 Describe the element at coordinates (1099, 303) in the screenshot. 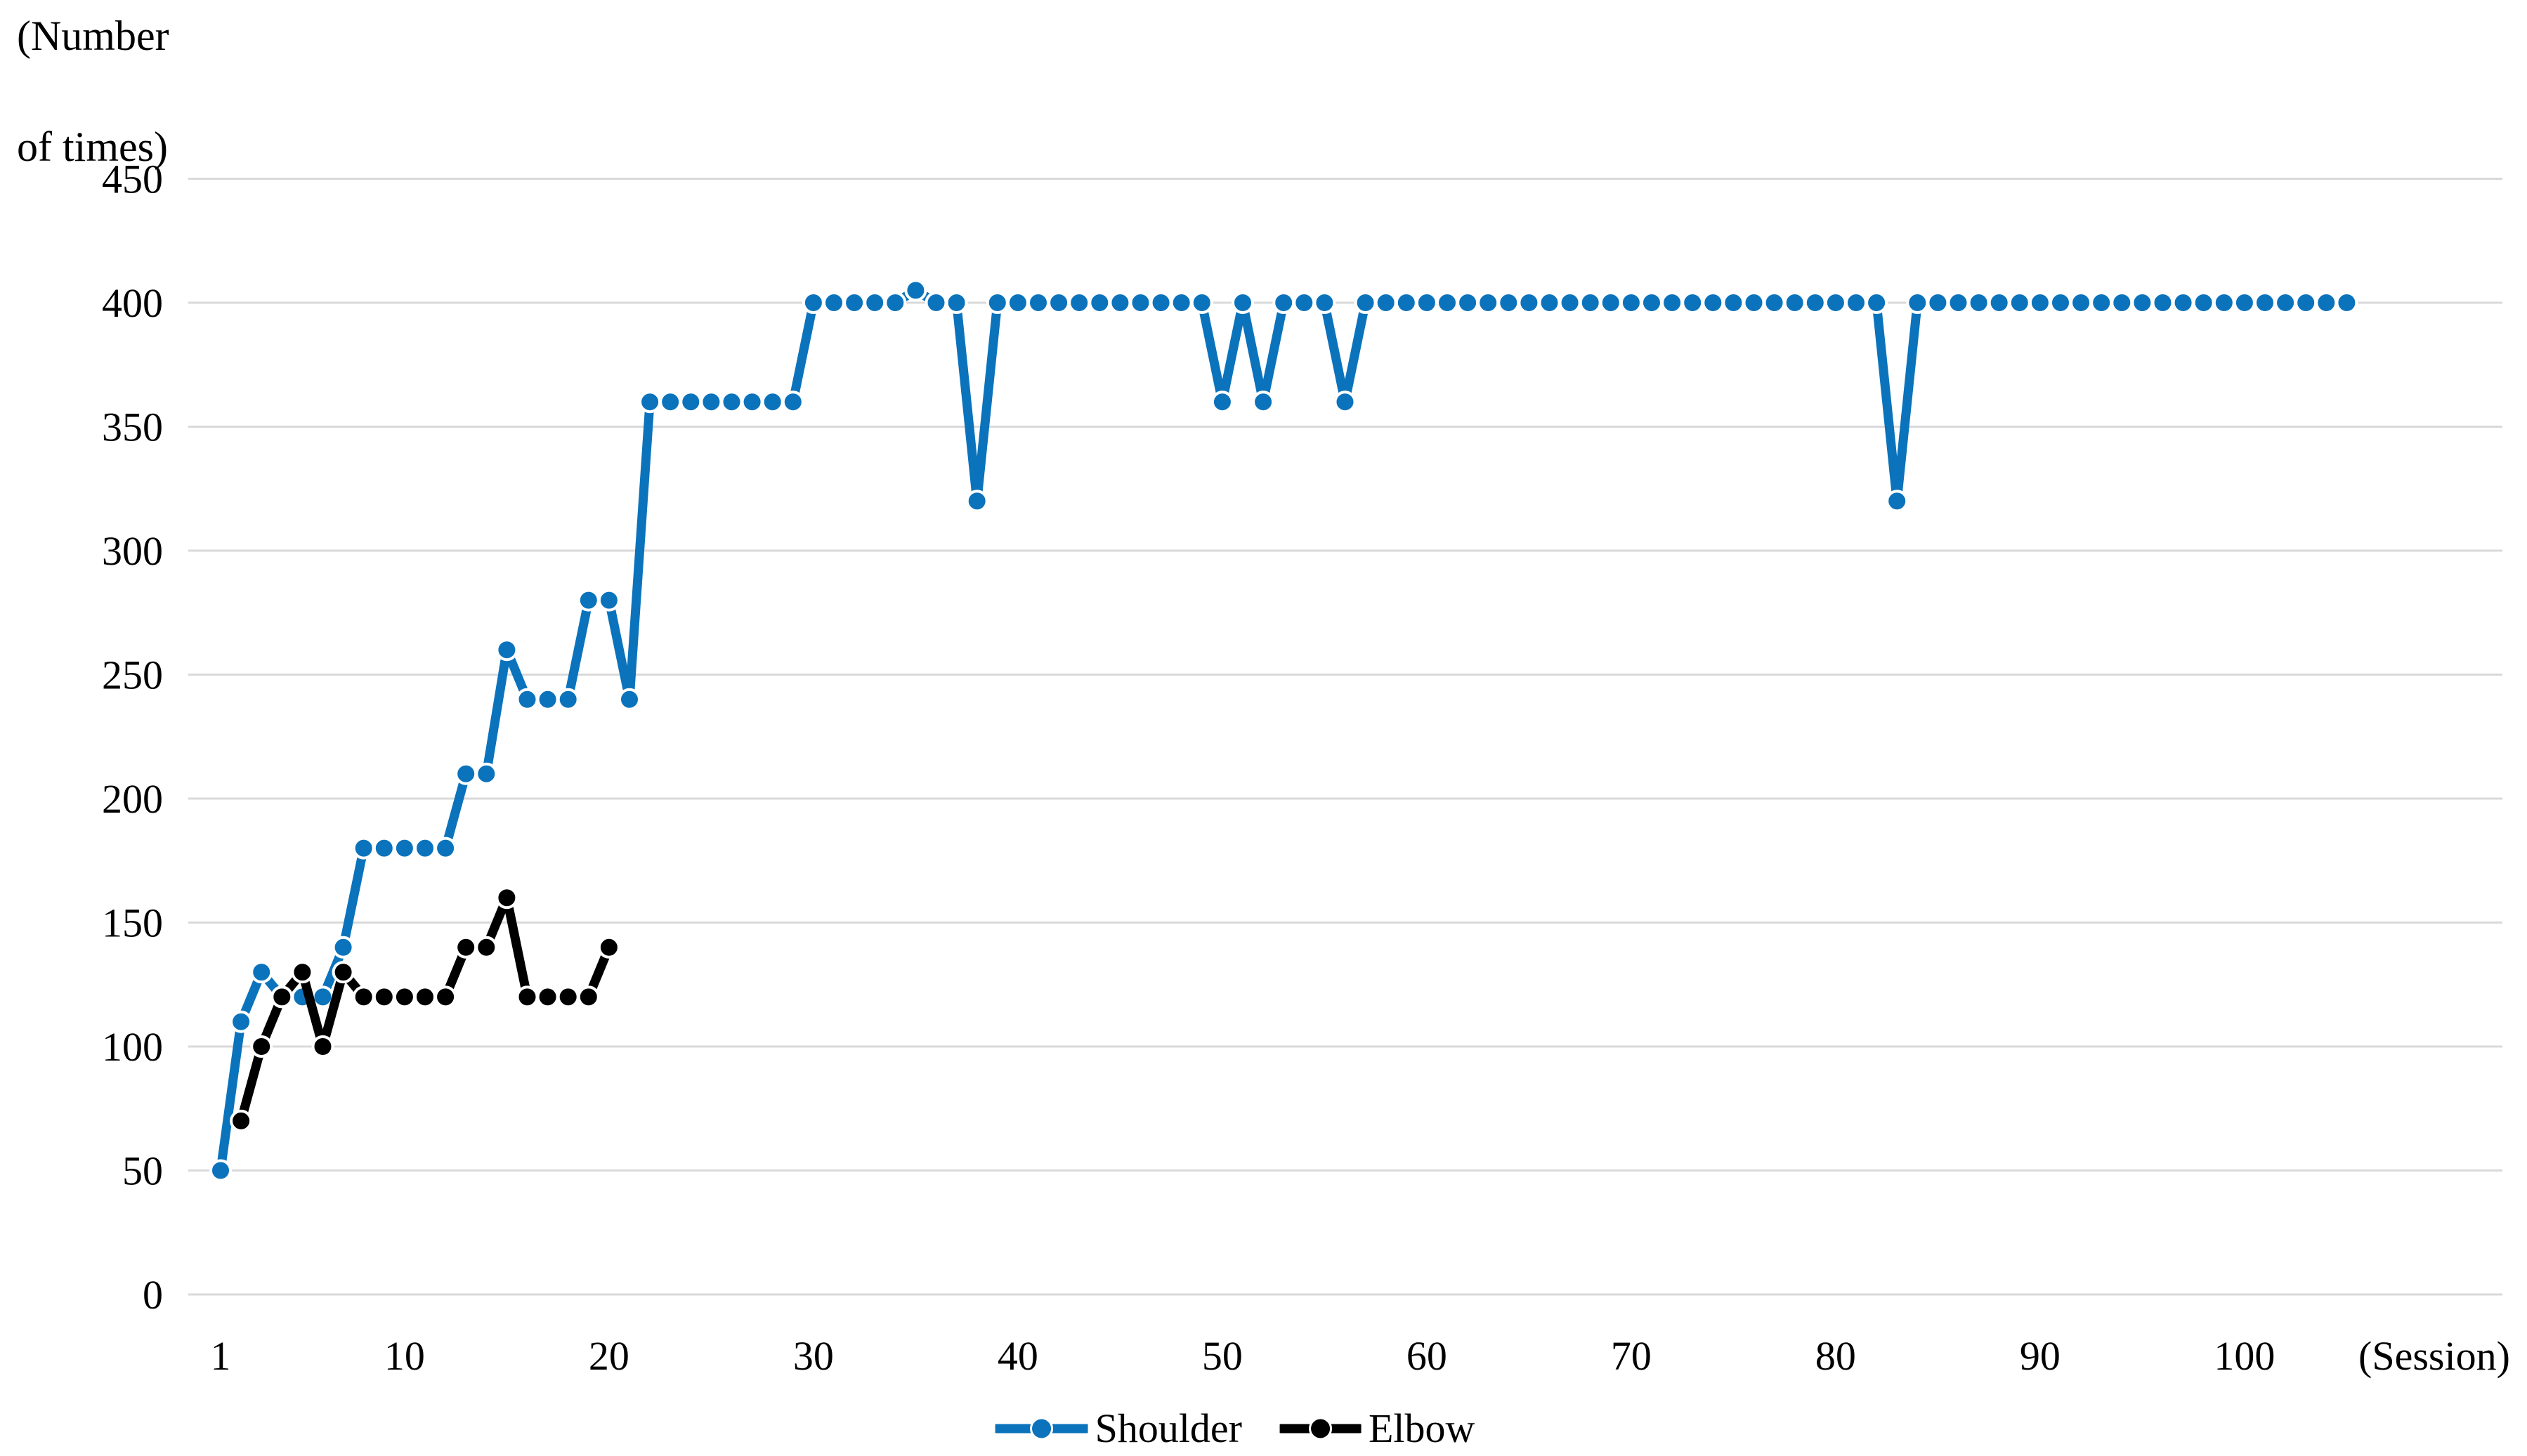

I see `data-point-shoulder-s44` at that location.